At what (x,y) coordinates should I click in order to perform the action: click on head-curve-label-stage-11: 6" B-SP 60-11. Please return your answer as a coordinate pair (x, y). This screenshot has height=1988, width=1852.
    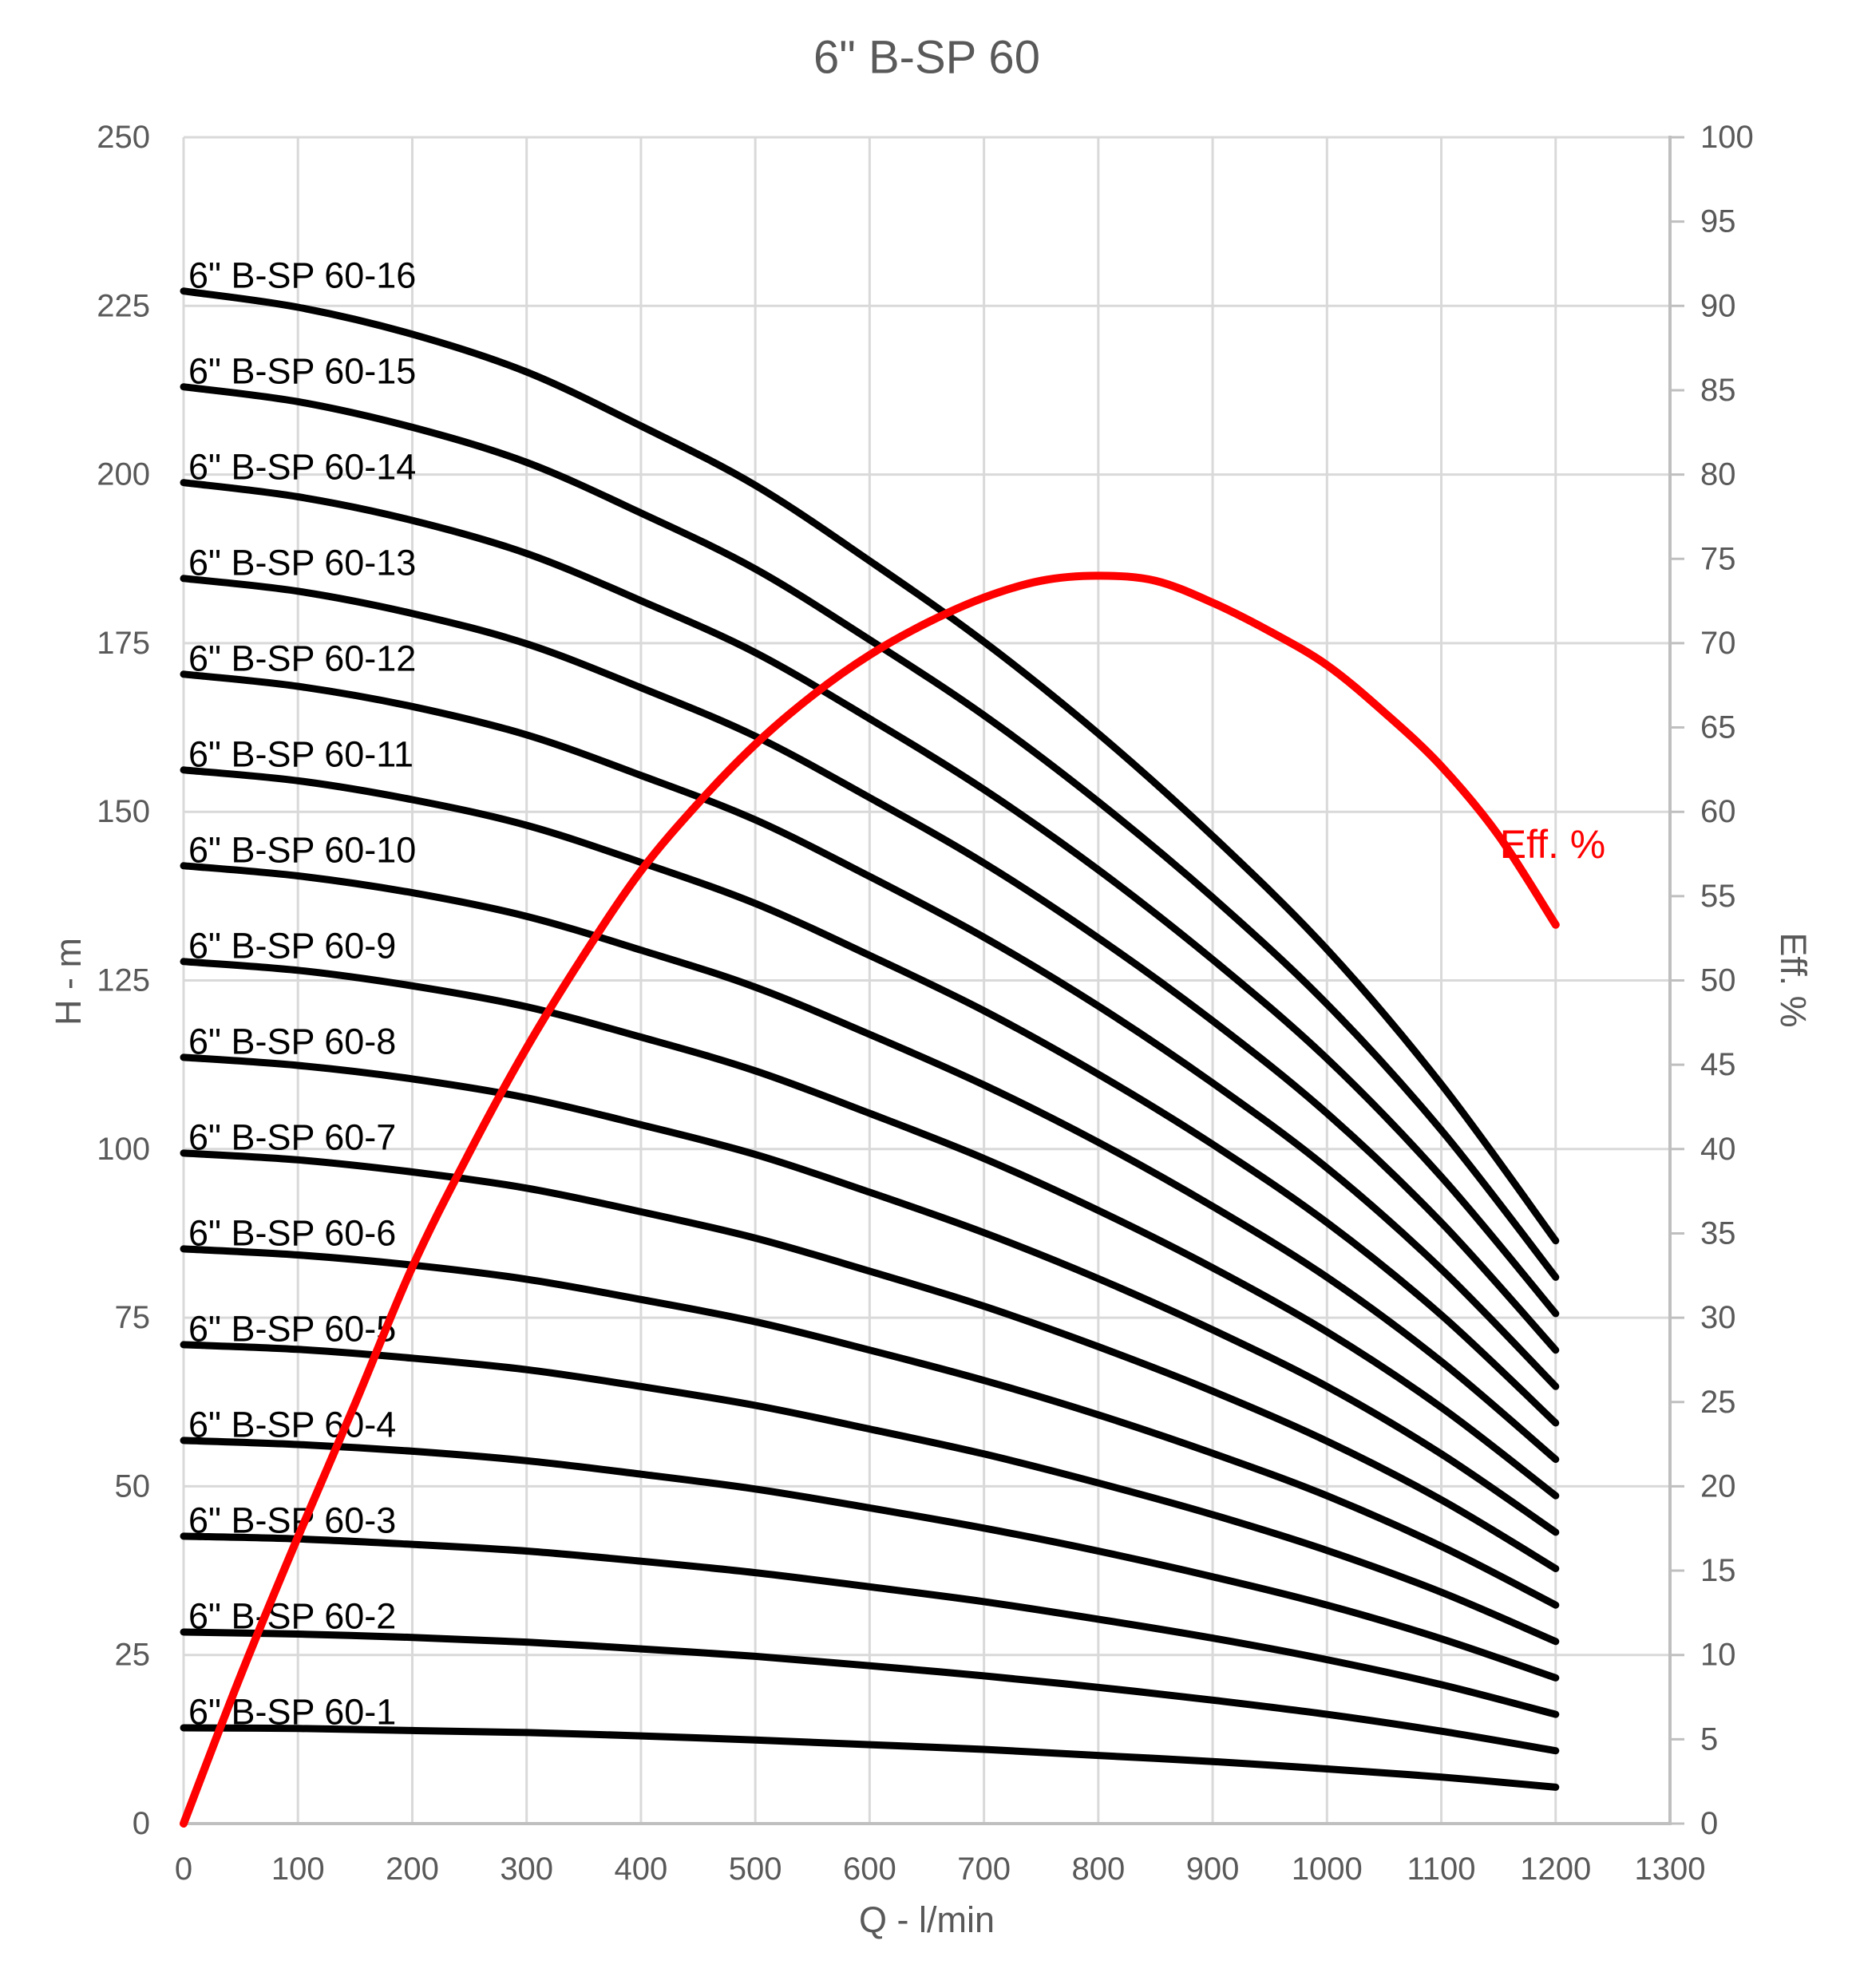
    Looking at the image, I should click on (301, 753).